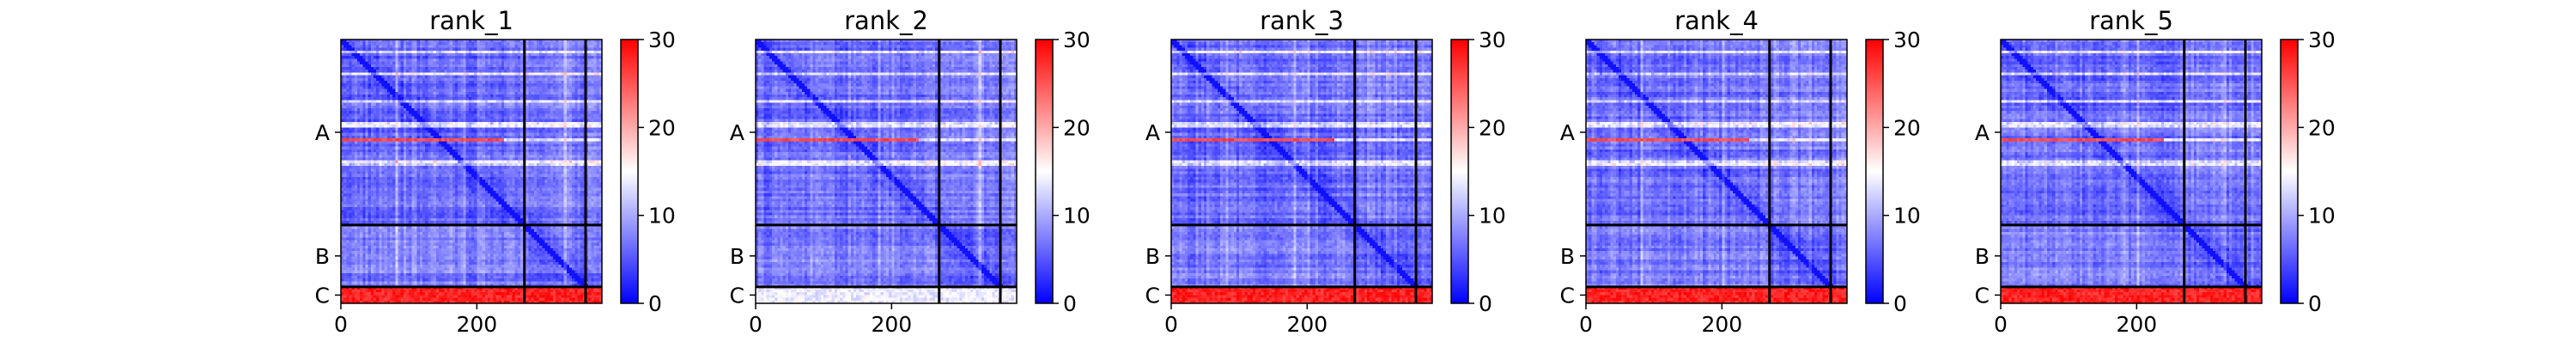  What do you see at coordinates (1716, 20) in the screenshot?
I see `panel-title: rank_4` at bounding box center [1716, 20].